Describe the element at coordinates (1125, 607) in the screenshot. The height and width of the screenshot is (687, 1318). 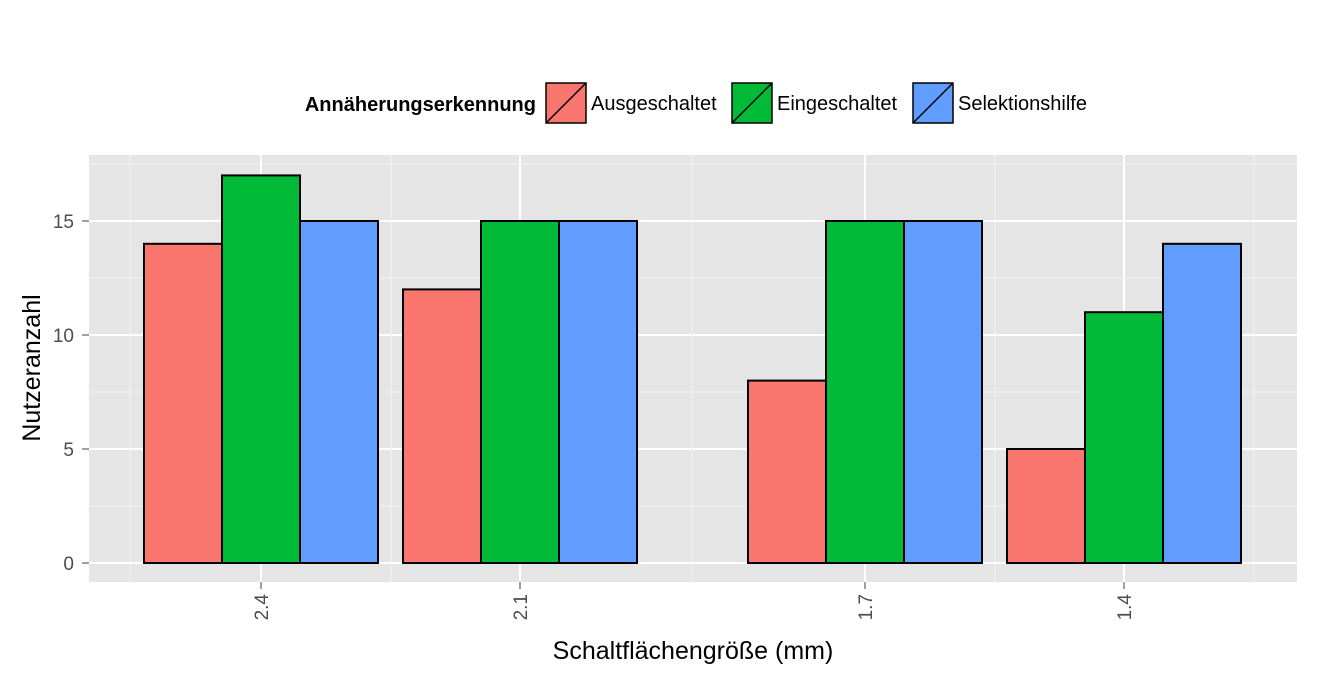
I see `x-tick-label: 1.4` at that location.